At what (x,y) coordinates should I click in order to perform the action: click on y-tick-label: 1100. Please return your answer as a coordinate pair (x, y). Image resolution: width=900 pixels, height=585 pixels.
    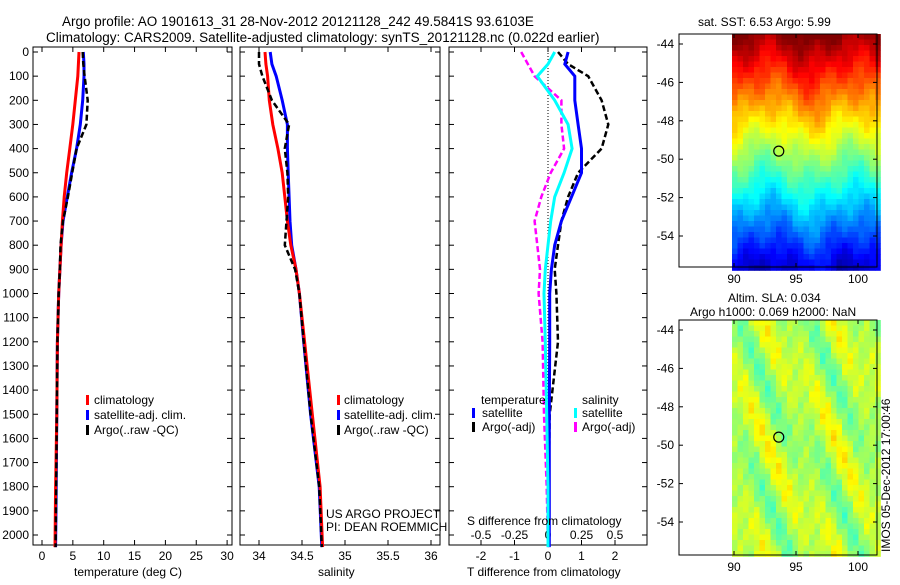
    Looking at the image, I should click on (16, 318).